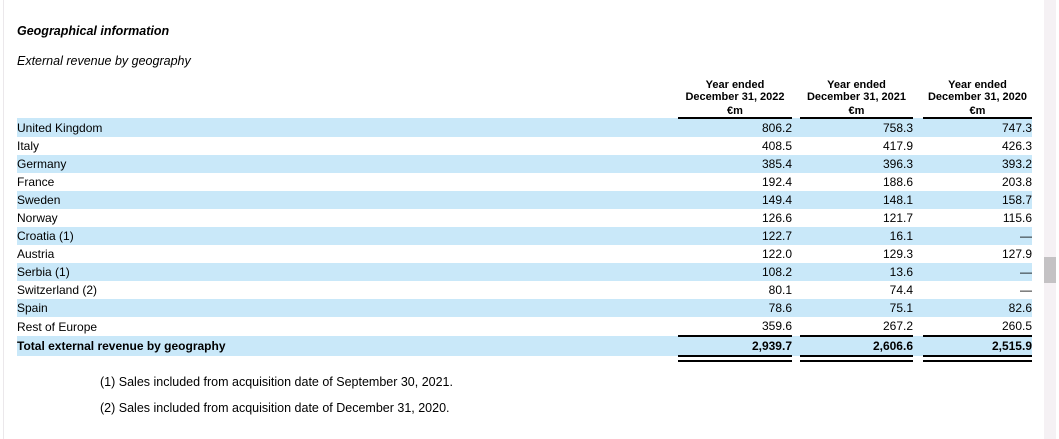 Image resolution: width=1059 pixels, height=439 pixels. Describe the element at coordinates (735, 164) in the screenshot. I see `row-value: 385.4` at that location.